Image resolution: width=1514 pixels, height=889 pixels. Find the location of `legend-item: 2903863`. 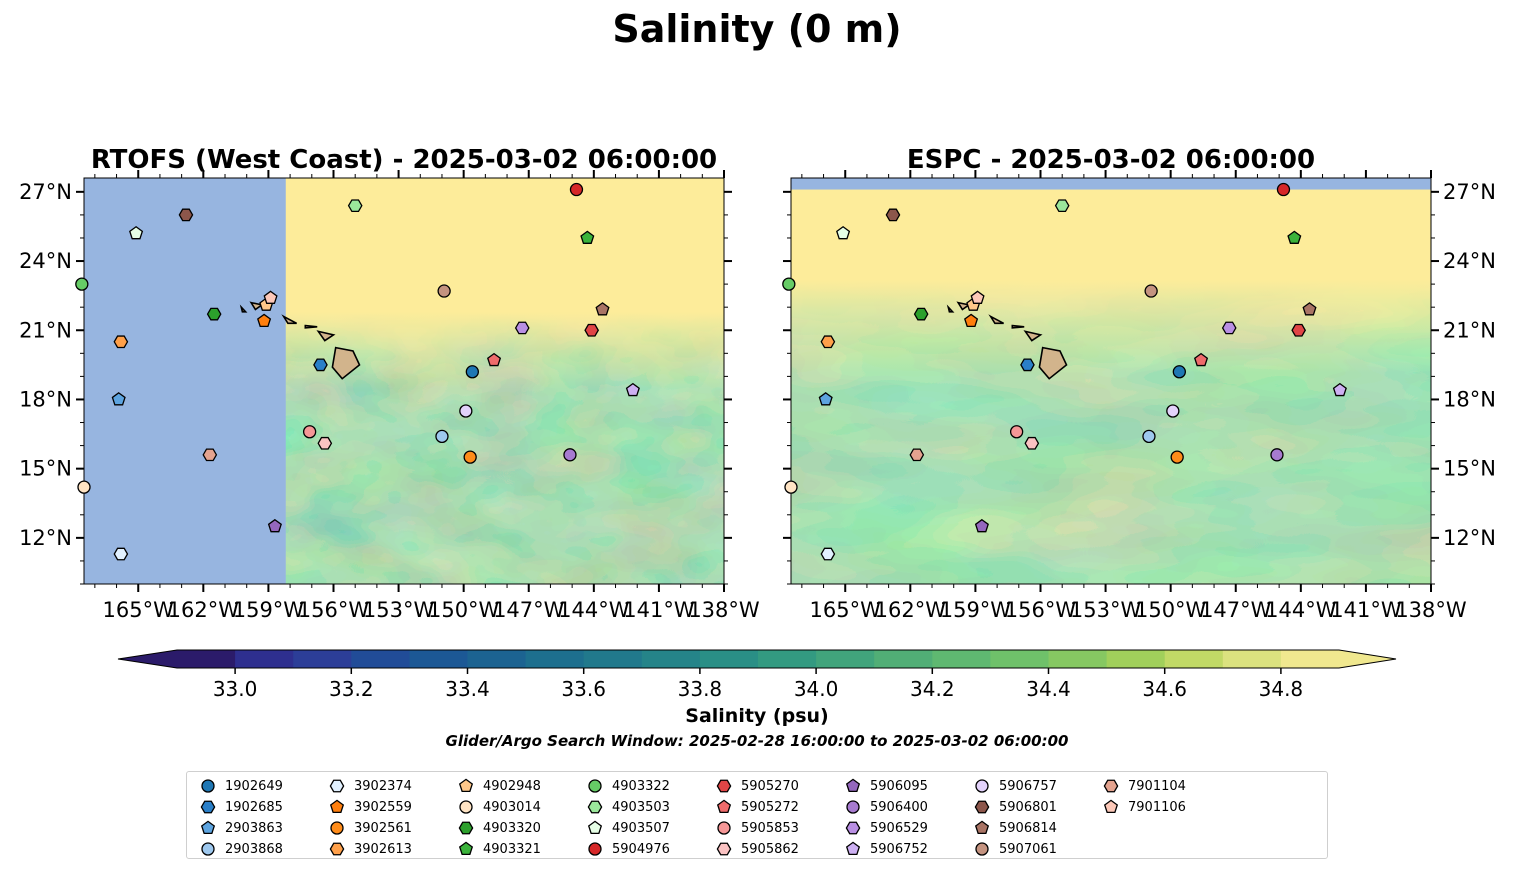

legend-item: 2903863 is located at coordinates (241, 828).